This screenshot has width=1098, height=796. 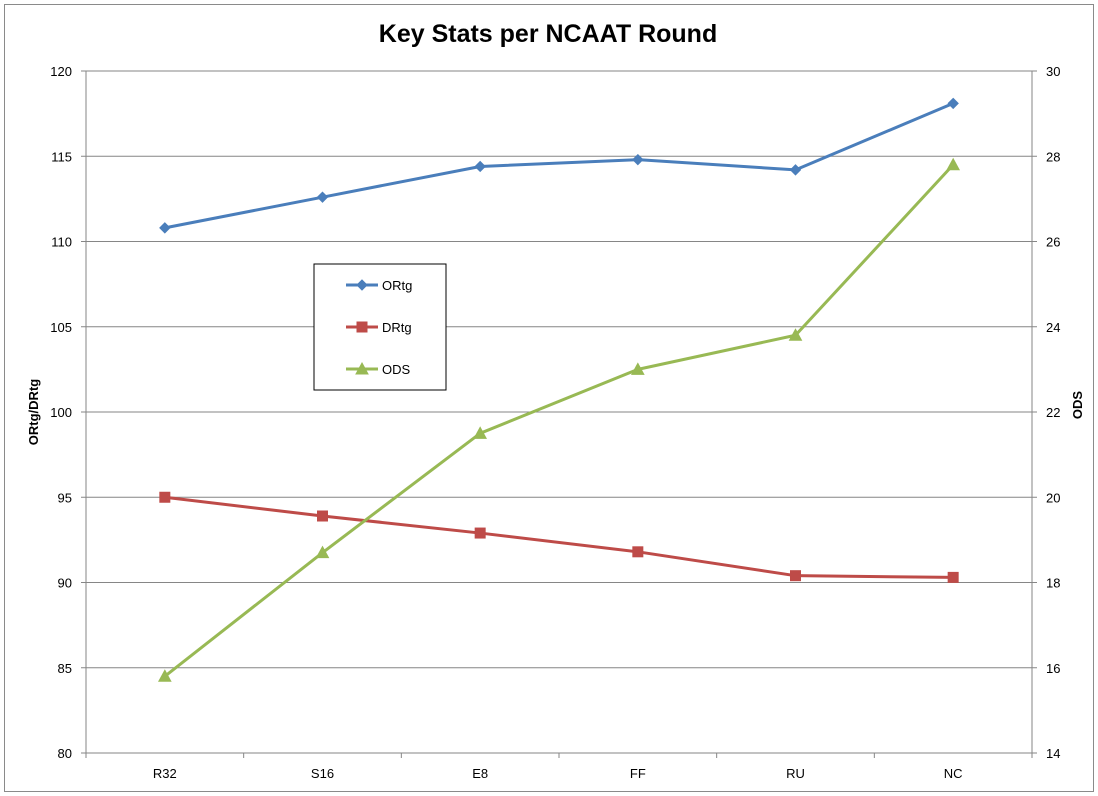 What do you see at coordinates (1053, 753) in the screenshot?
I see `right-tick-label: 14` at bounding box center [1053, 753].